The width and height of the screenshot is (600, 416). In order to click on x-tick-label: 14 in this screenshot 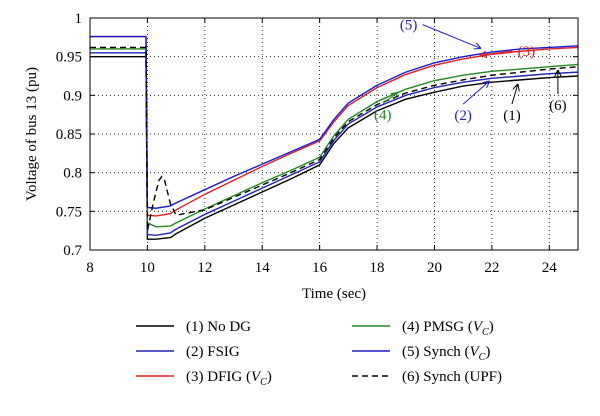, I will do `click(263, 268)`.